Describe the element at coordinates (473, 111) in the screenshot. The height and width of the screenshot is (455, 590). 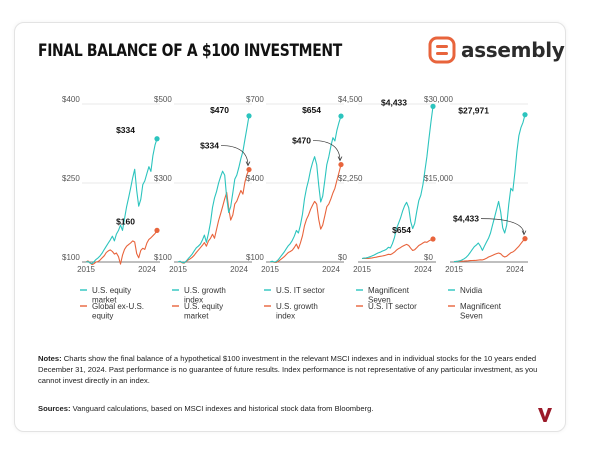
I see `end-value-label: $27,971` at that location.